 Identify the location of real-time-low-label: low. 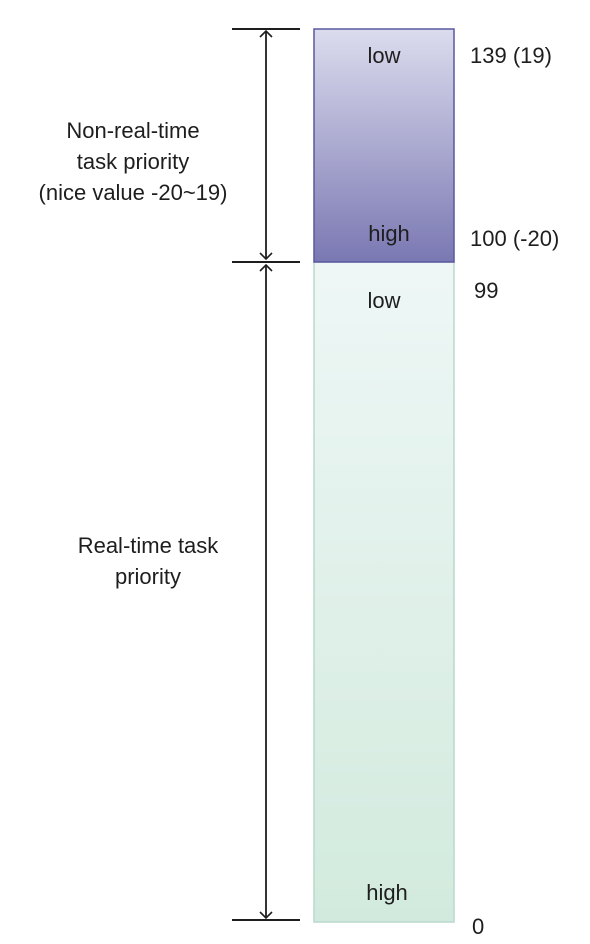
(384, 300).